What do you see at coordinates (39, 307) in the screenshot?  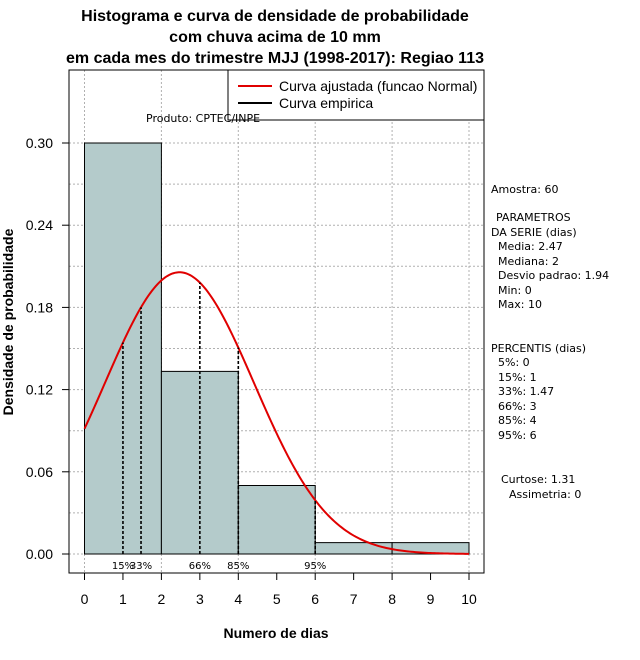 I see `y-tick-label-0.18: 0.18` at bounding box center [39, 307].